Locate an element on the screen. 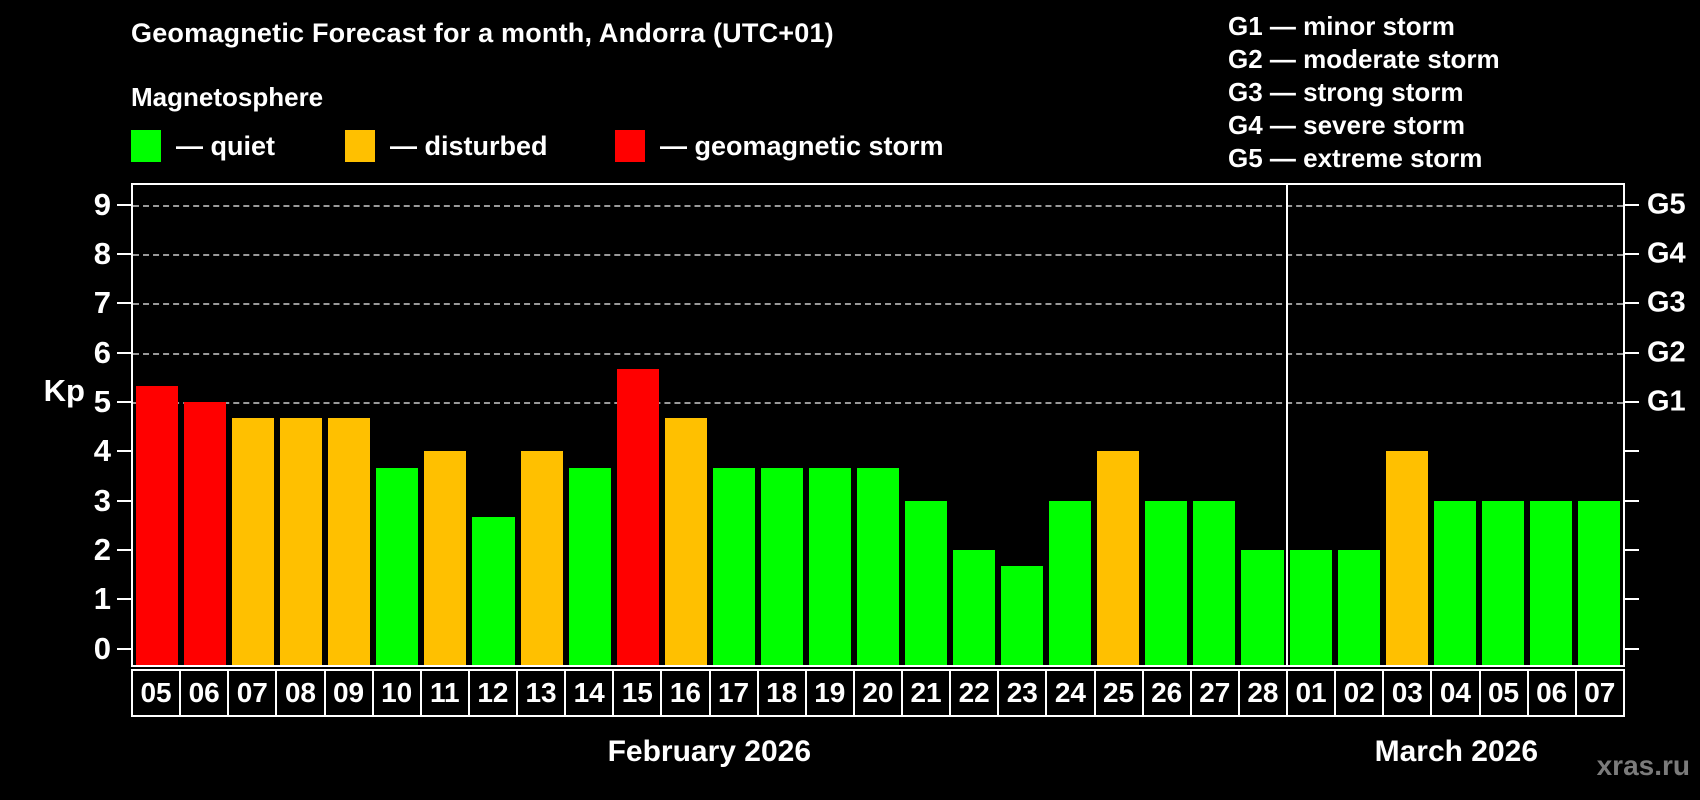  watermark: xras.ru is located at coordinates (1643, 765).